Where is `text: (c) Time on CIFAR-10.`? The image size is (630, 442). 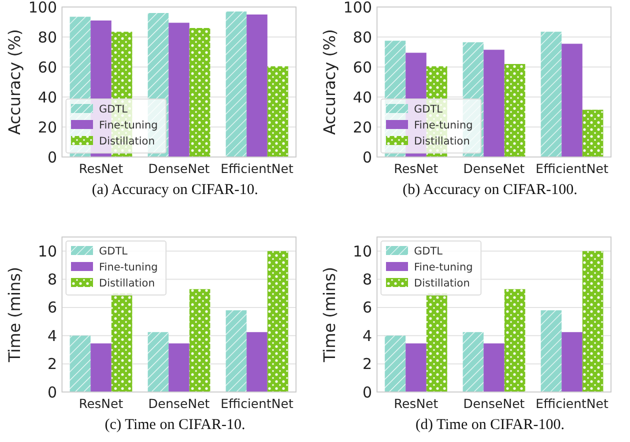
text: (c) Time on CIFAR-10. is located at coordinates (175, 425).